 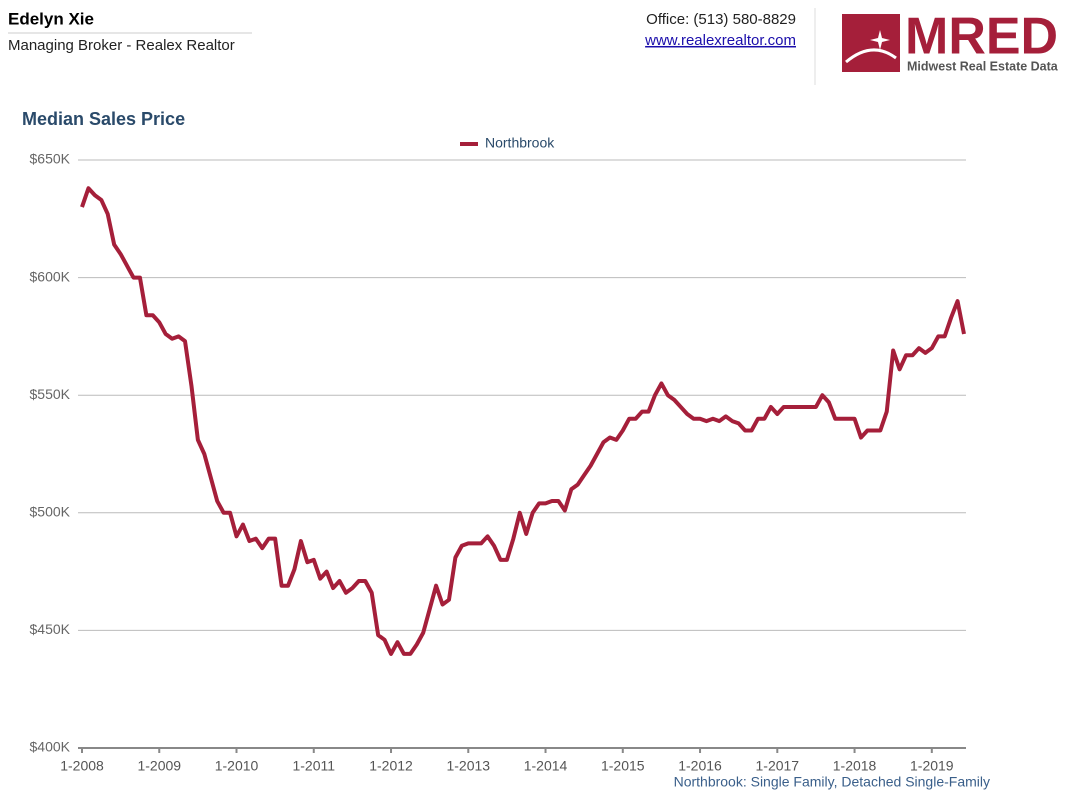 I want to click on logo: MRED Midwest Real Estate Data, so click(x=950, y=40).